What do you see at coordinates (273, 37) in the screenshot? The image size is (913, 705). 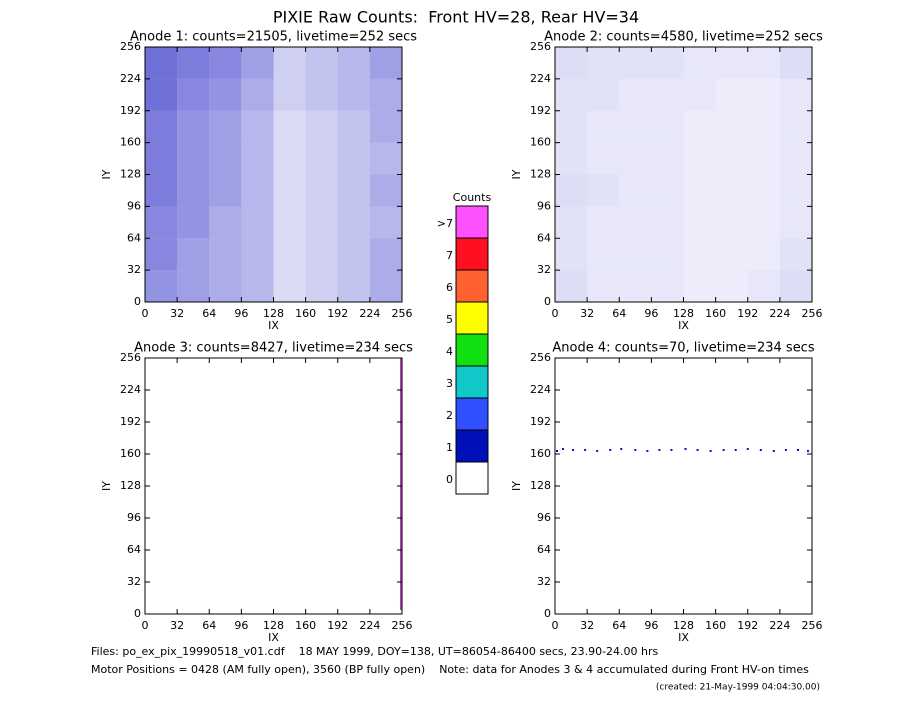 I see `panel-title: Anode 1: counts=21505, livetime=252 secs` at bounding box center [273, 37].